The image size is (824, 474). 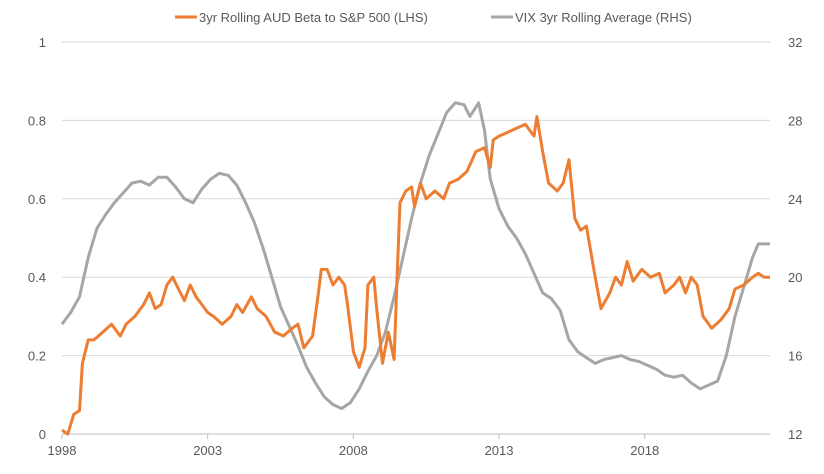 What do you see at coordinates (313, 17) in the screenshot?
I see `legend-label-aud-beta: 3yr Rolling AUD Beta to S&P 500 (LHS)` at bounding box center [313, 17].